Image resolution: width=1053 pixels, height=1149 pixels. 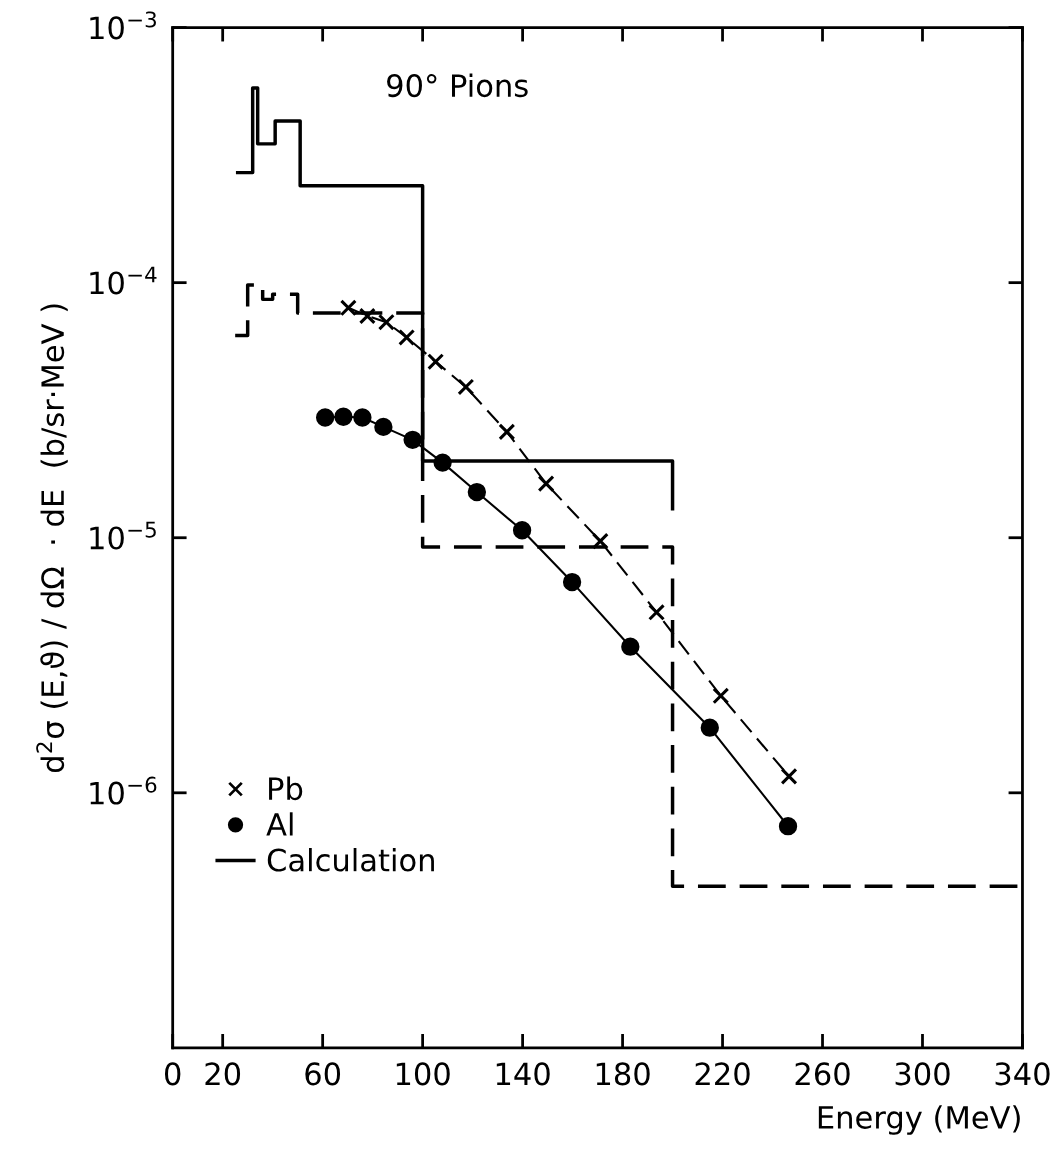 What do you see at coordinates (722, 1074) in the screenshot?
I see `x-tick-label: 220` at bounding box center [722, 1074].